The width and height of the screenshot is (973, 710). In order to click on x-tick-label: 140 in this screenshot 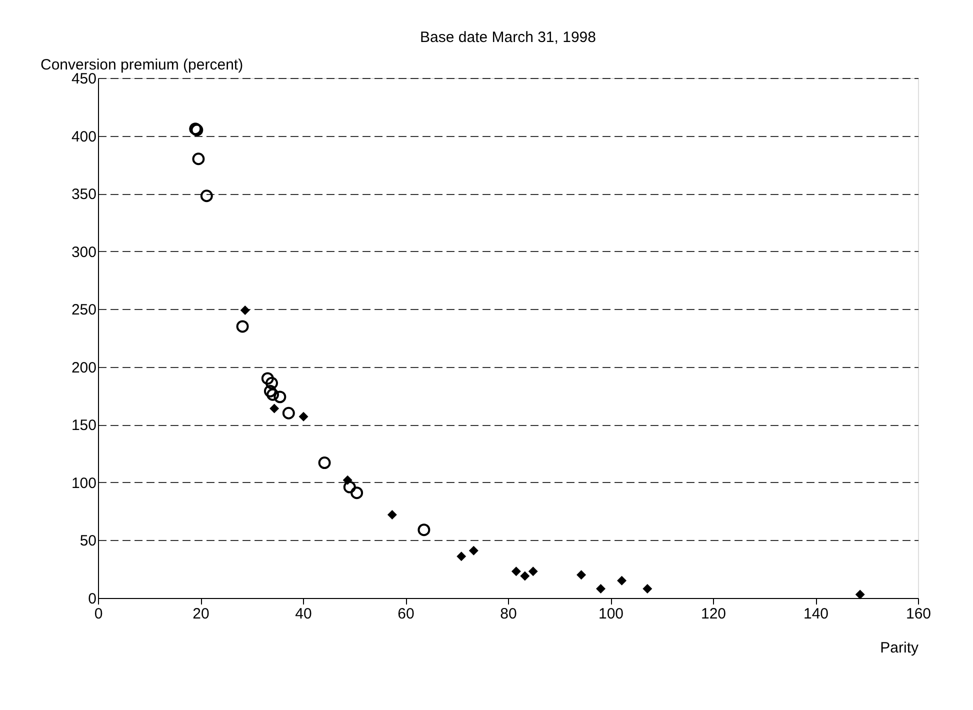, I will do `click(816, 614)`.